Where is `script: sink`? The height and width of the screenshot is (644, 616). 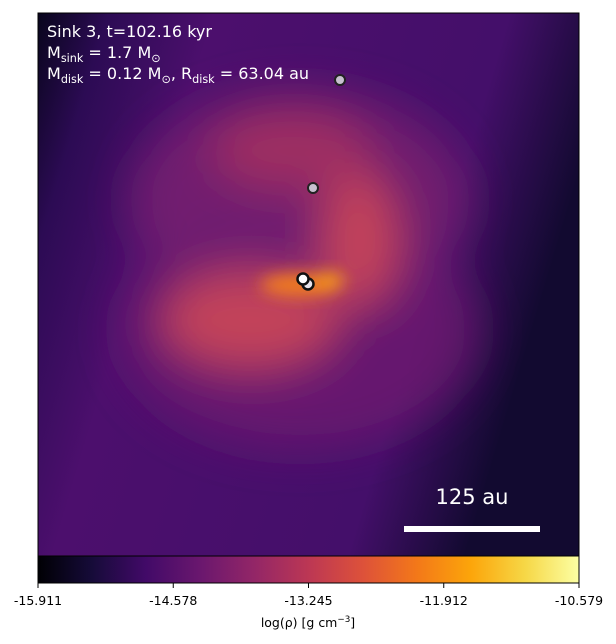
script: sink is located at coordinates (72, 58).